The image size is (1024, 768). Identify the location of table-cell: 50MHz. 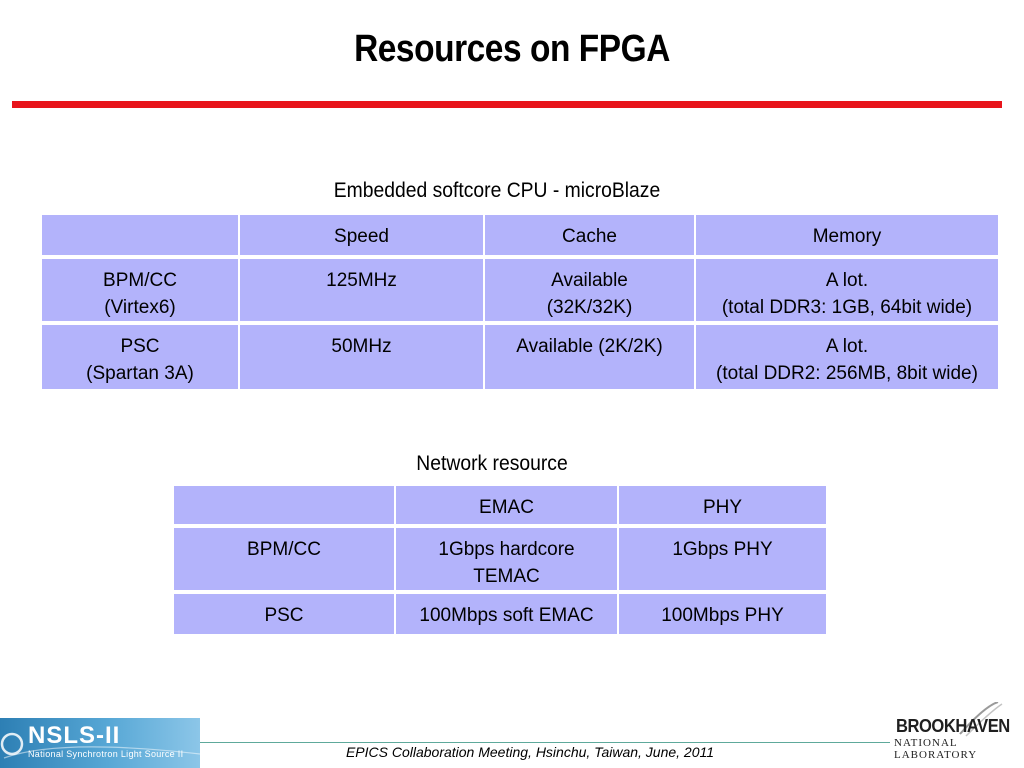
(362, 357).